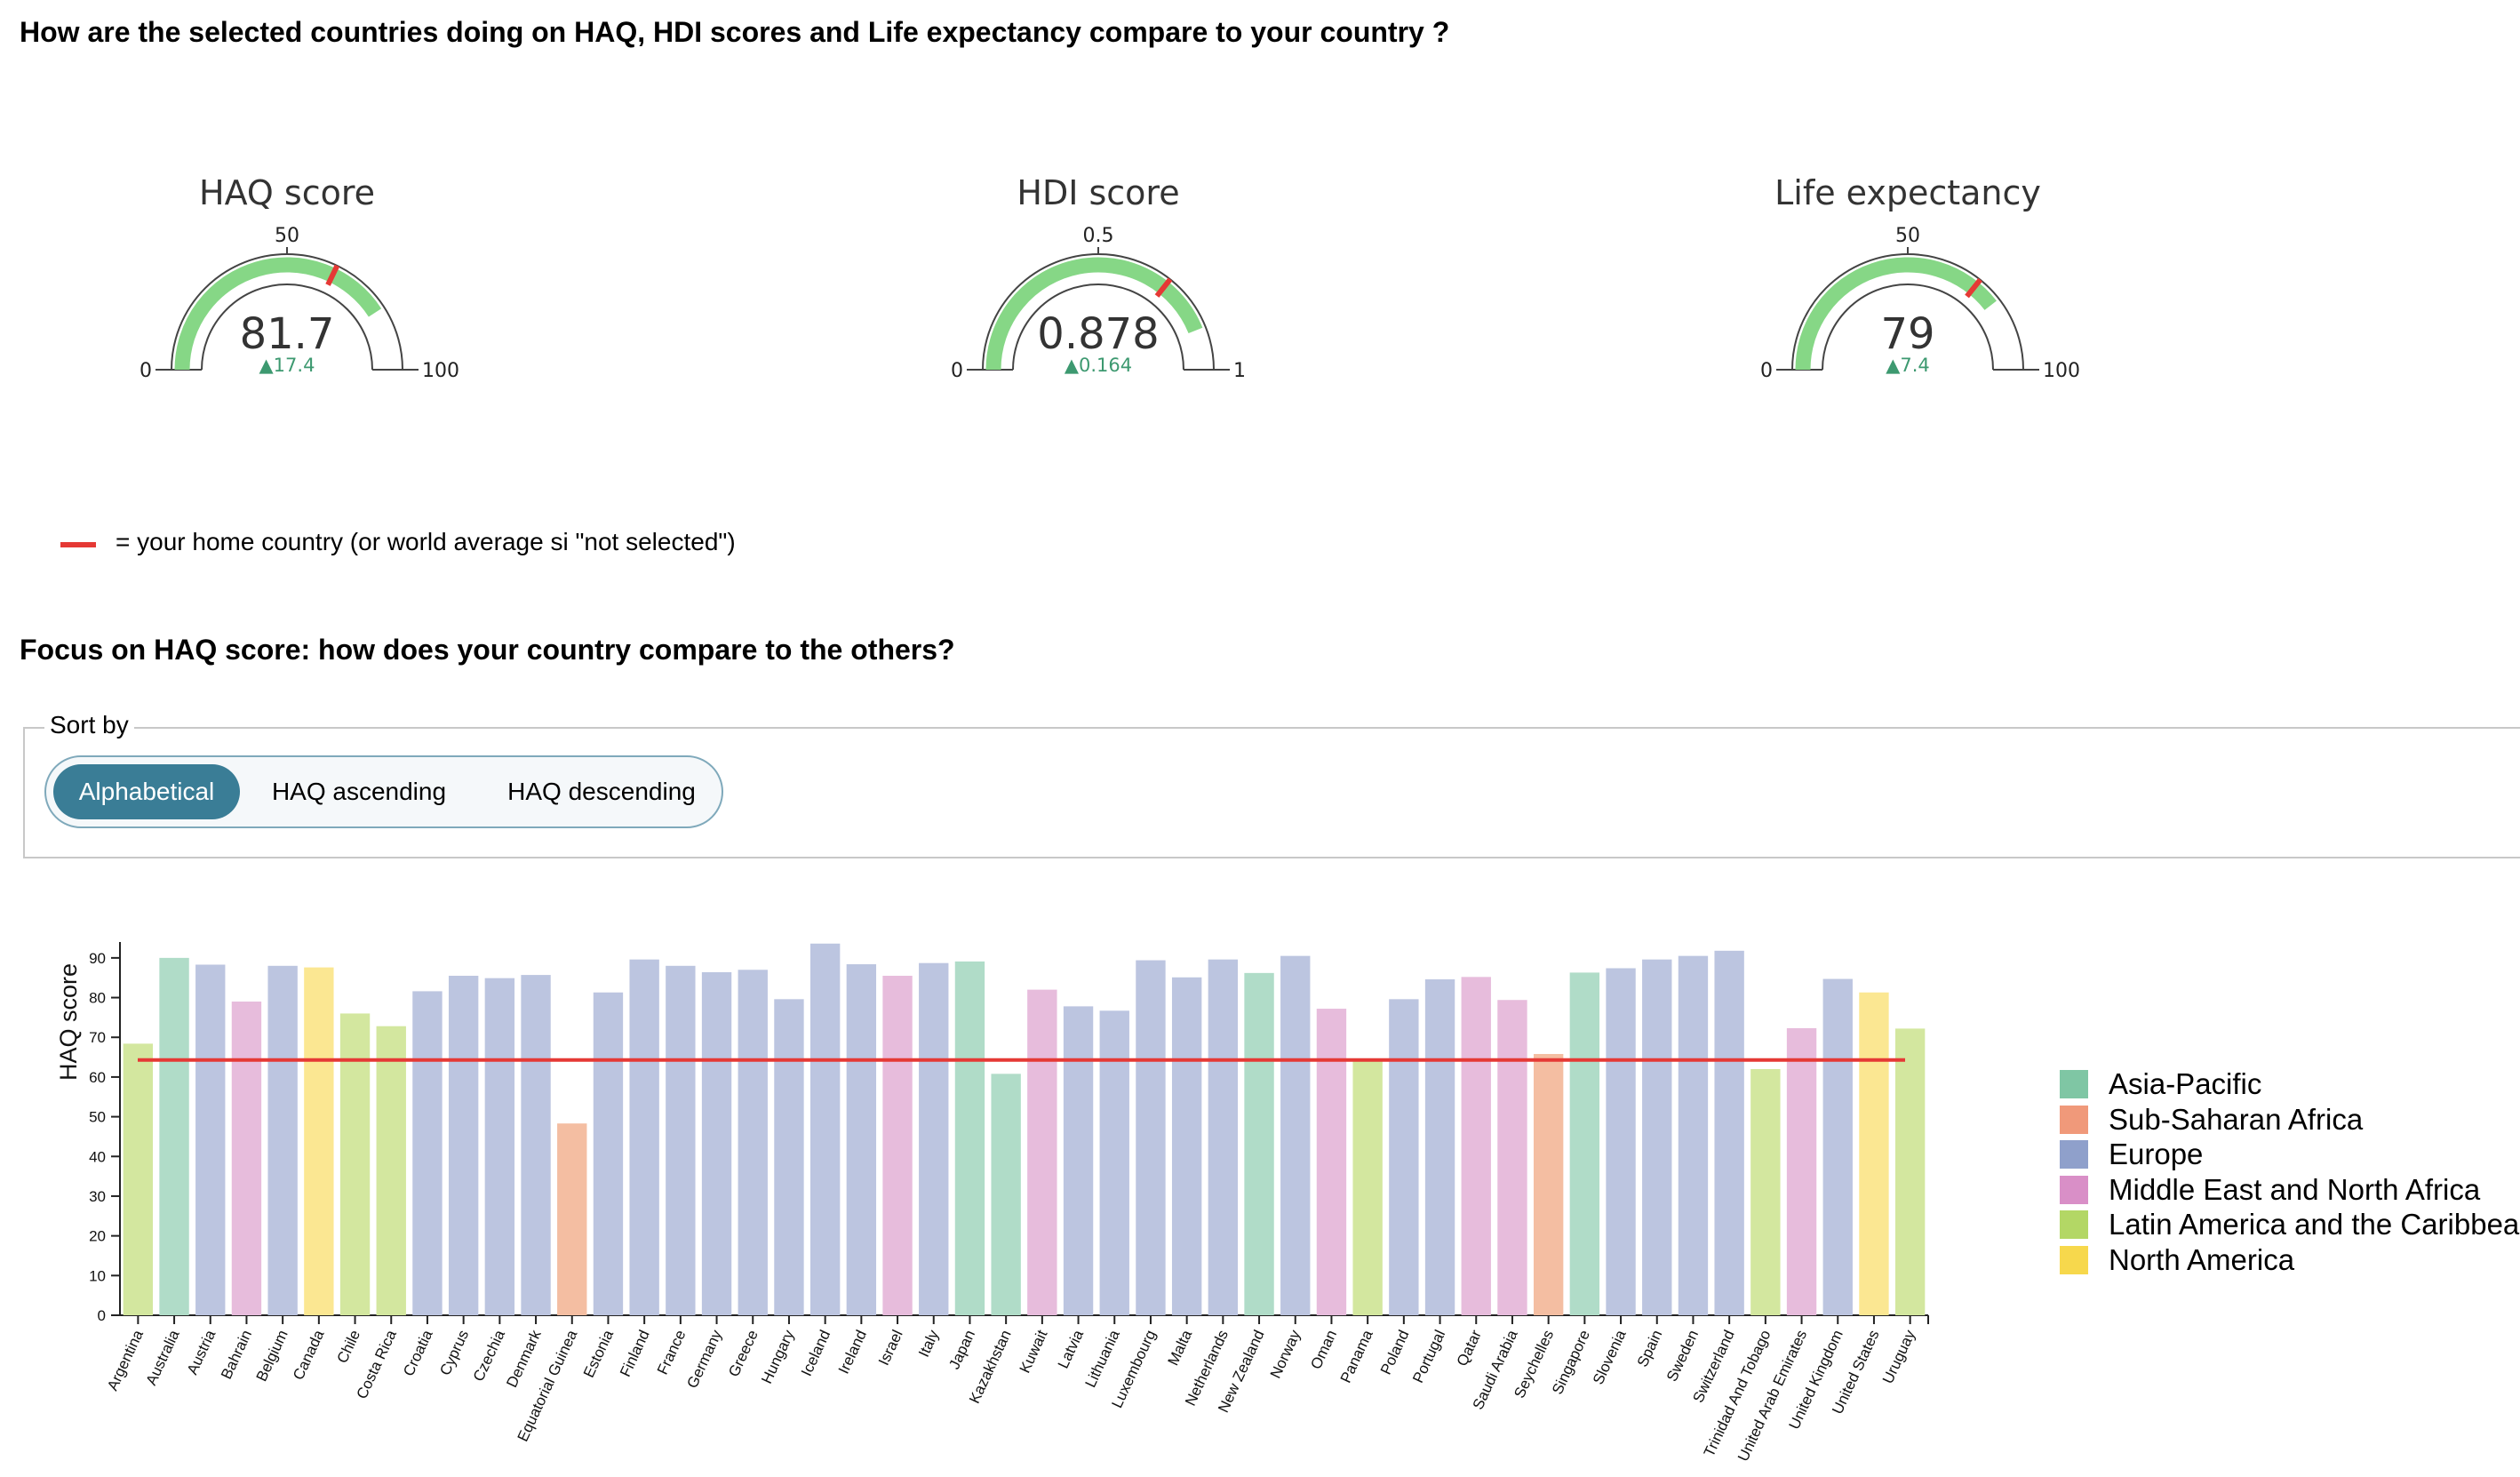 The height and width of the screenshot is (1477, 2520). I want to click on gauge-life-expectancy: 0 100 50 79▲7.4, so click(1920, 303).